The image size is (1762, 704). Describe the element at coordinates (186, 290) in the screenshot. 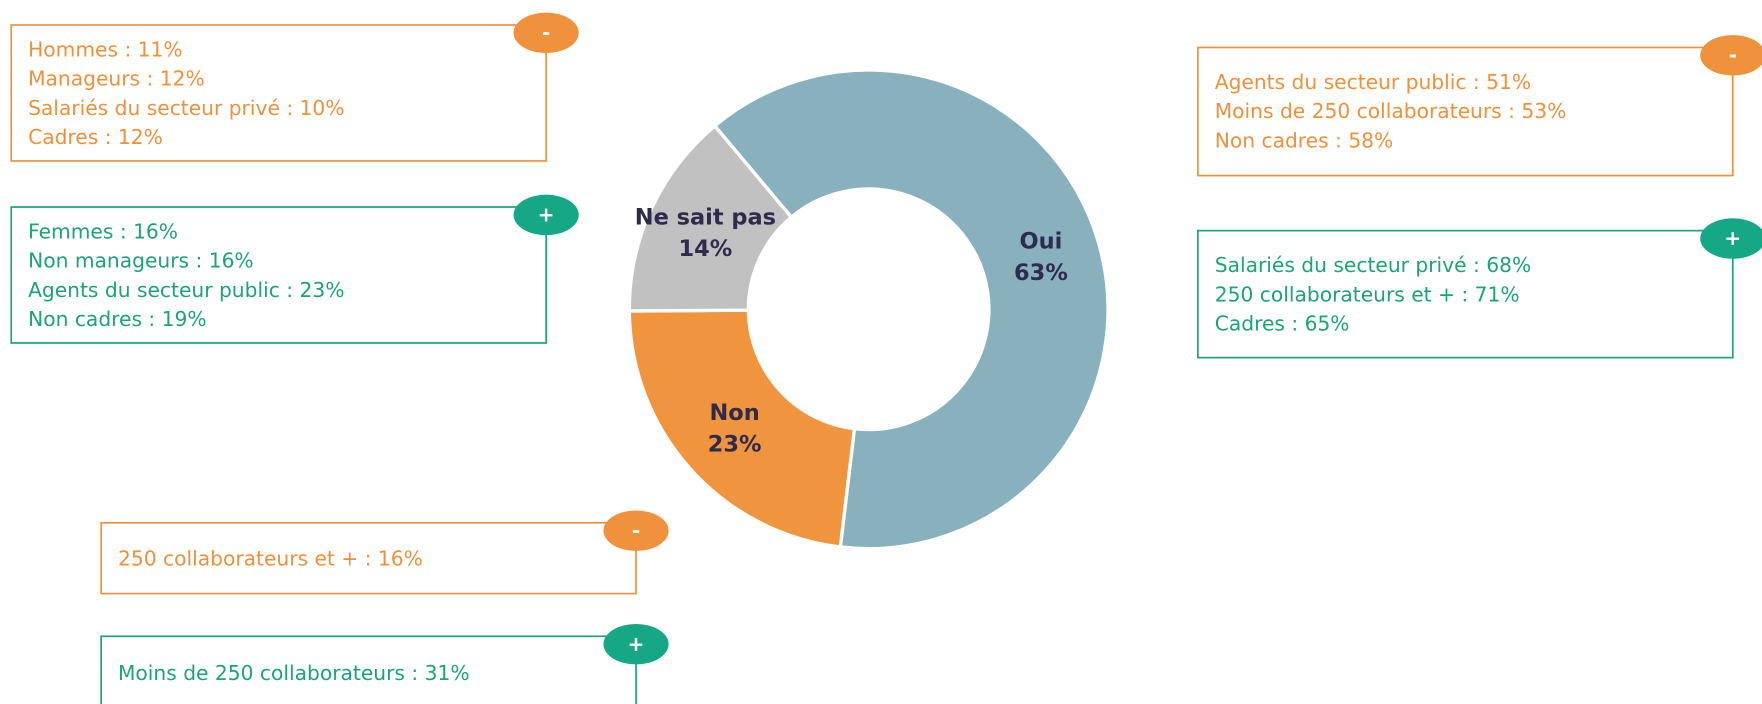

I see `annotation-line: Agents du secteur public : 23%` at that location.